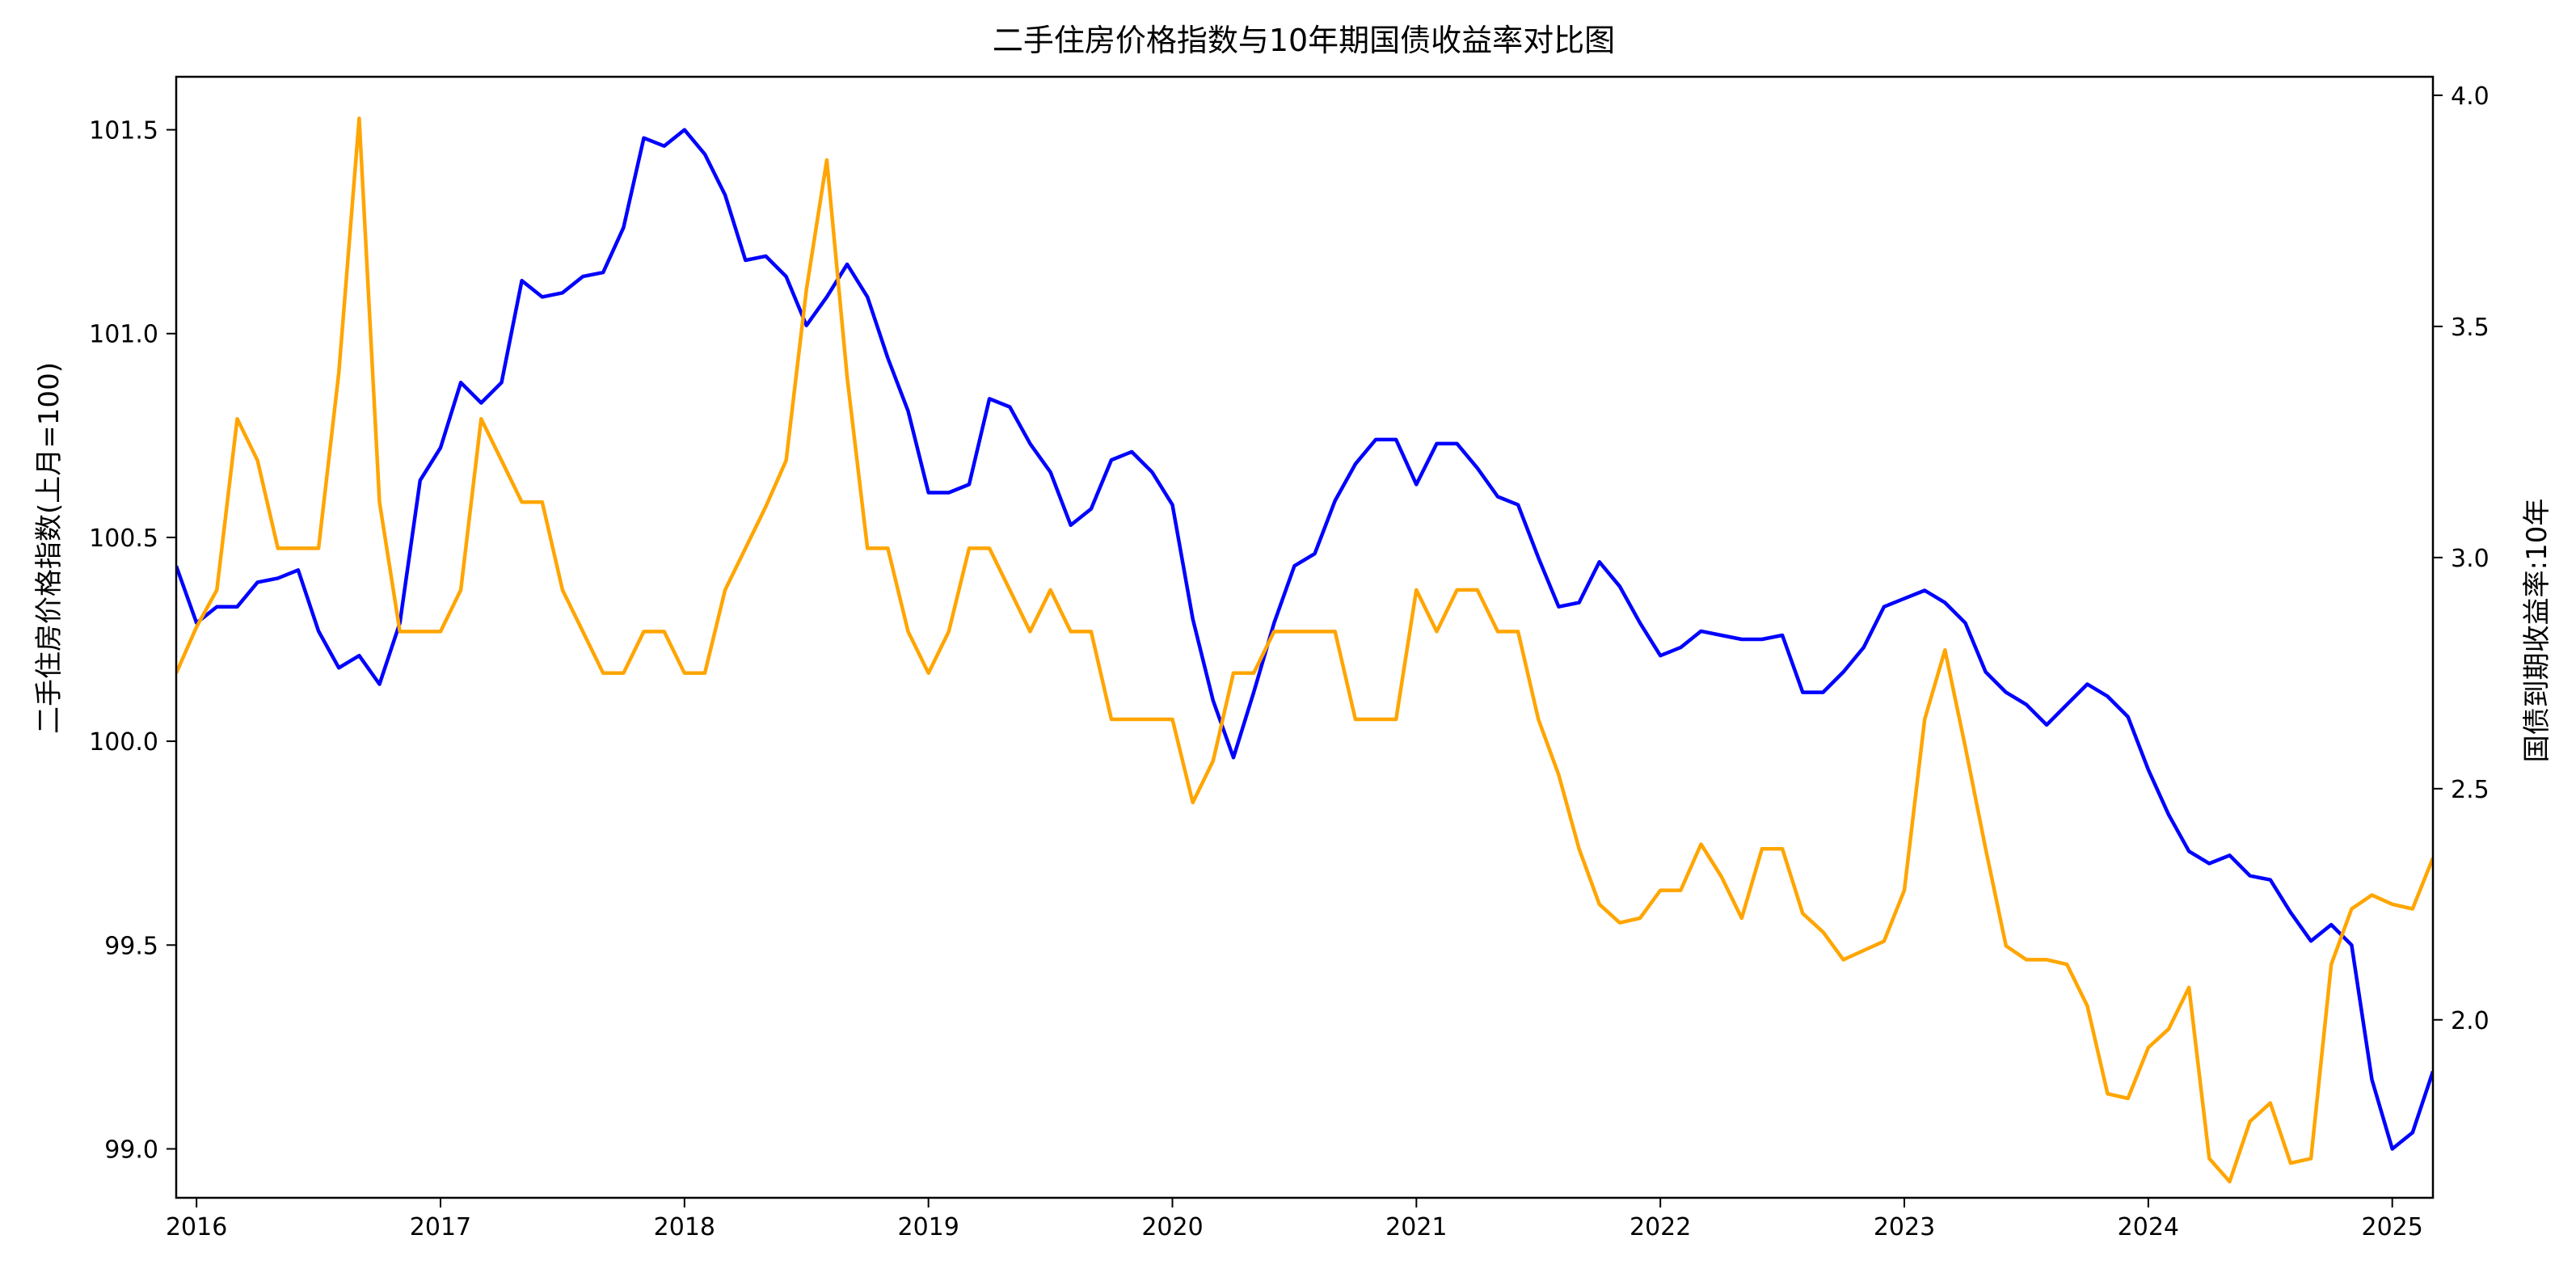 The width and height of the screenshot is (2576, 1277). What do you see at coordinates (1416, 1227) in the screenshot?
I see `x-tick-label: 2021` at bounding box center [1416, 1227].